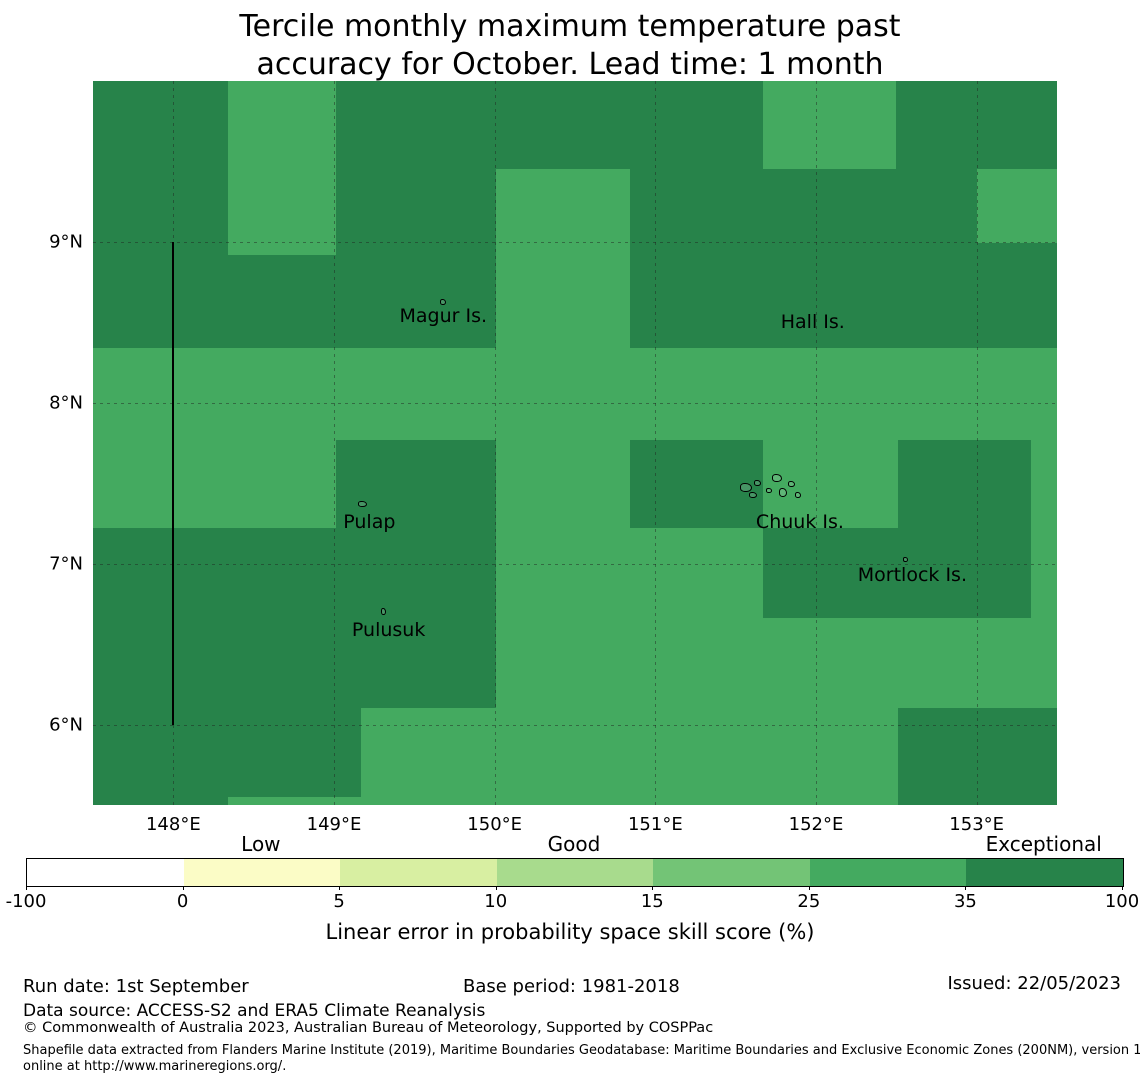 This screenshot has width=1140, height=1080. Describe the element at coordinates (66, 725) in the screenshot. I see `latitude-tick-label: 6°N` at that location.